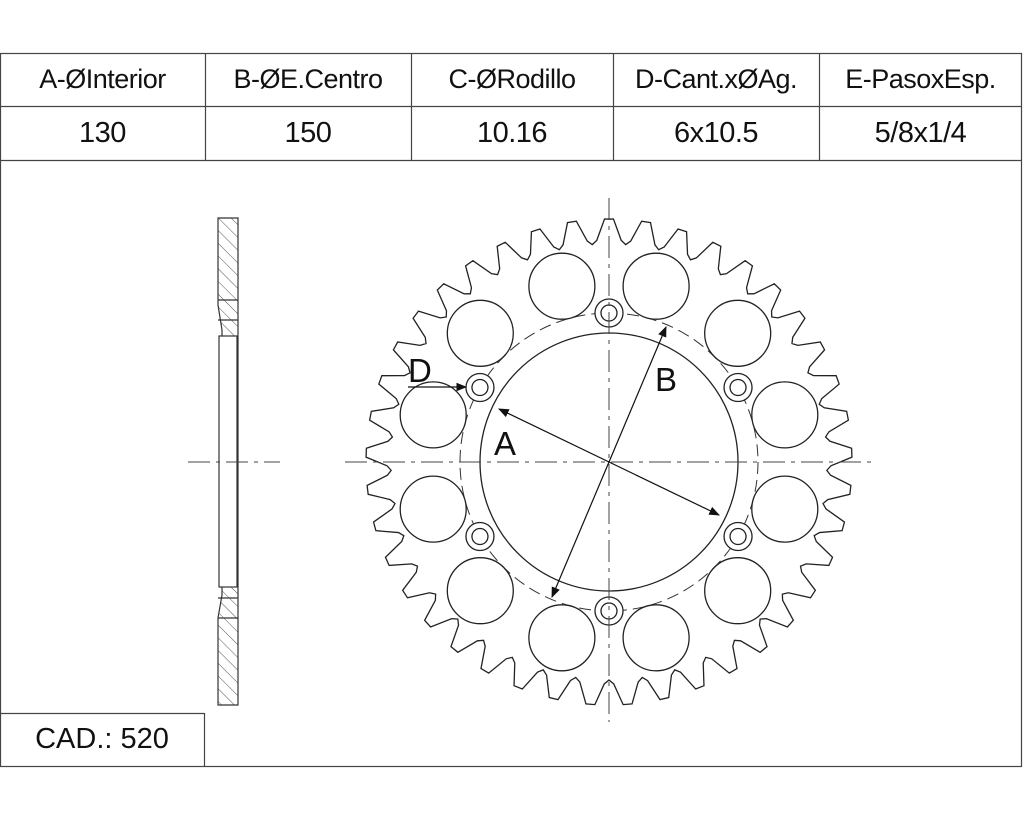 This screenshot has height=819, width=1024. I want to click on bolt-circle-dashed, so click(609, 462).